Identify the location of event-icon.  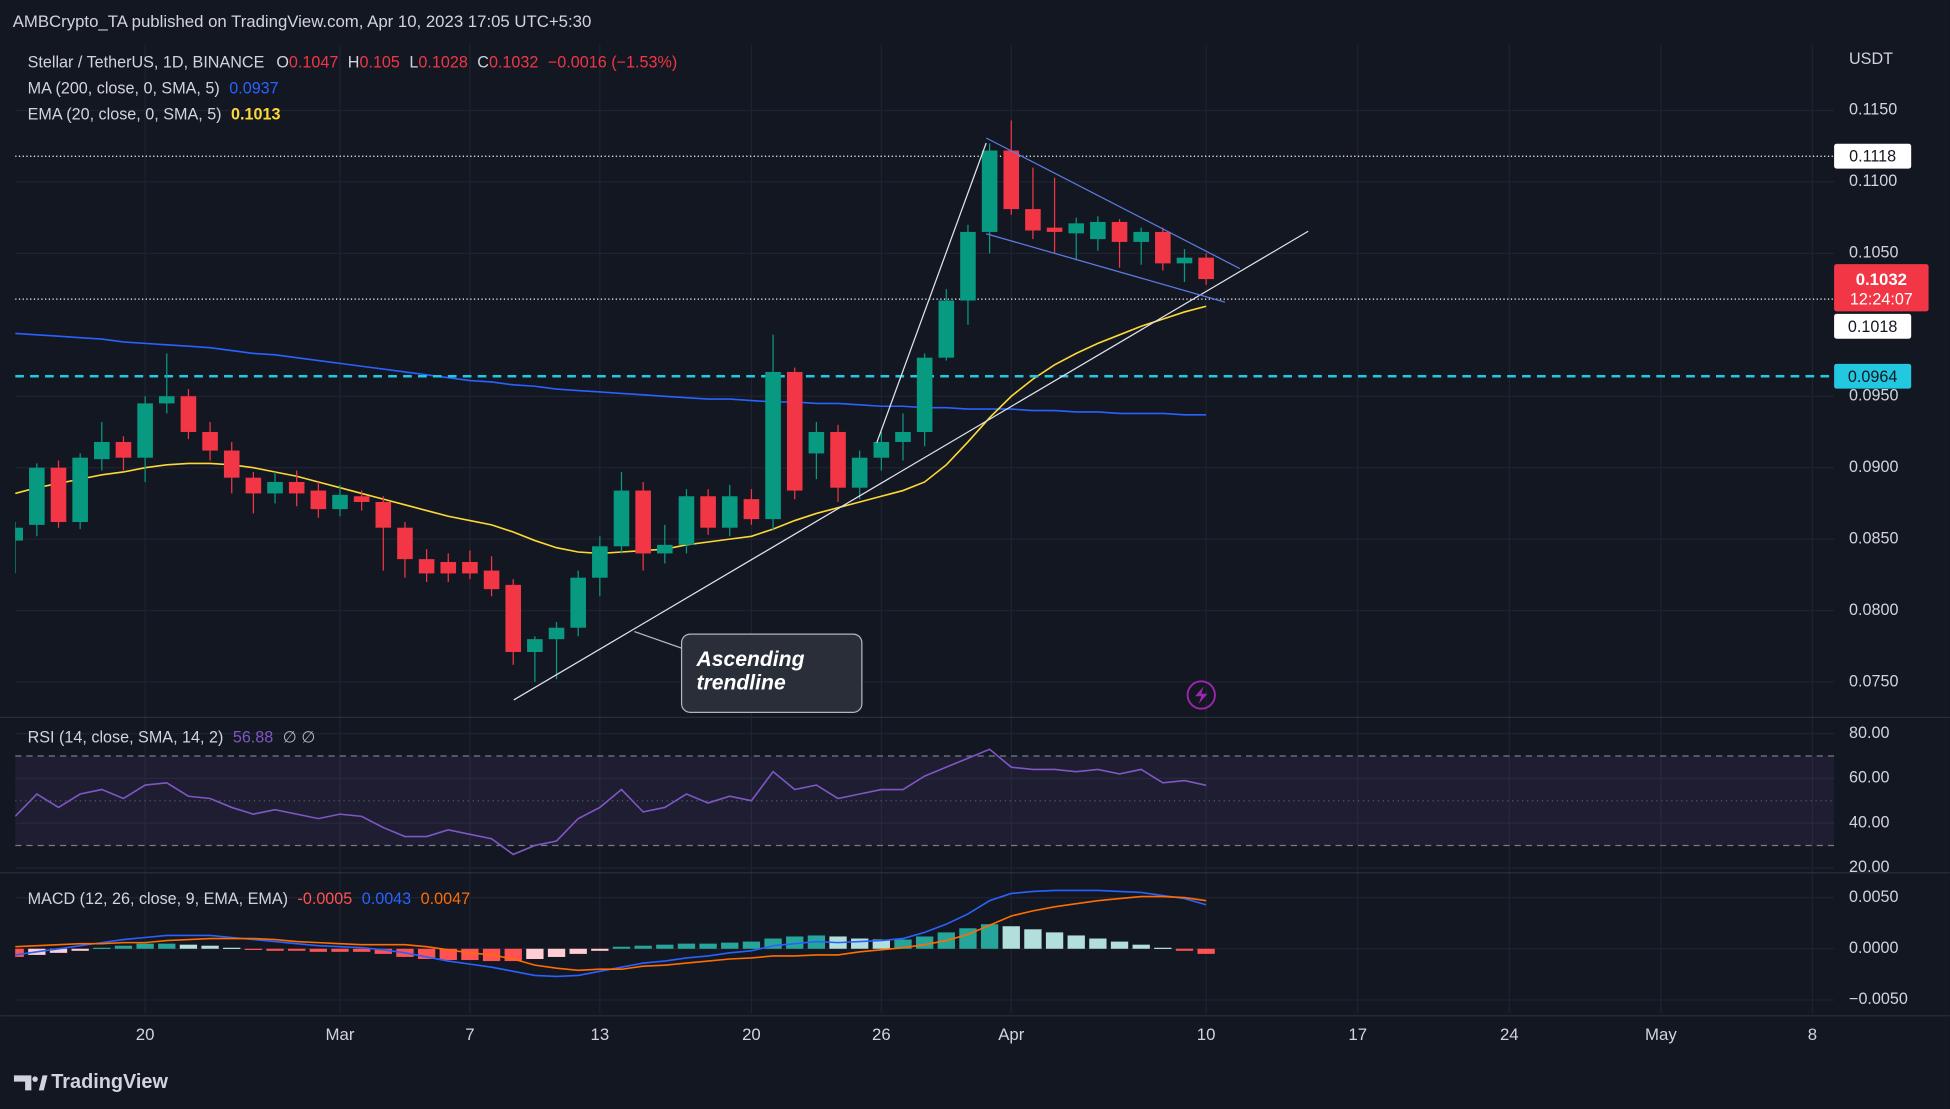
(1201, 695).